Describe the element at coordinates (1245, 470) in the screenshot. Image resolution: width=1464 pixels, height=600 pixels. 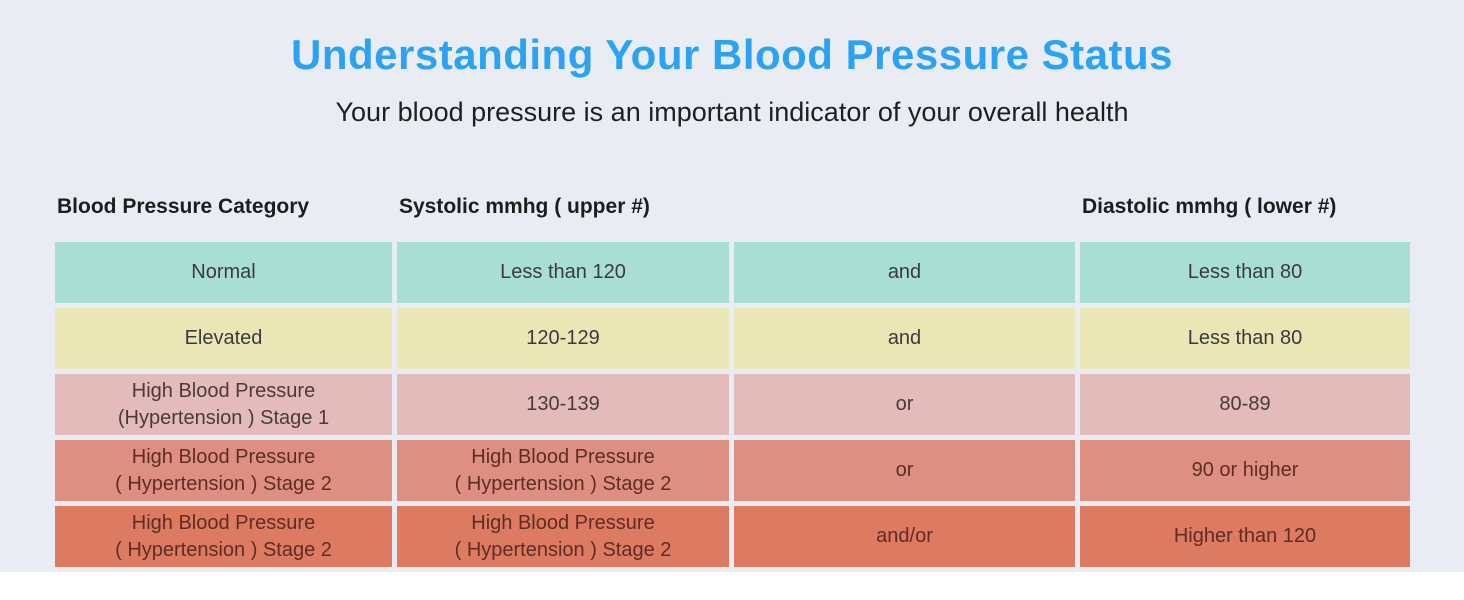
I see `cell-diastolic: 90 or higher` at that location.